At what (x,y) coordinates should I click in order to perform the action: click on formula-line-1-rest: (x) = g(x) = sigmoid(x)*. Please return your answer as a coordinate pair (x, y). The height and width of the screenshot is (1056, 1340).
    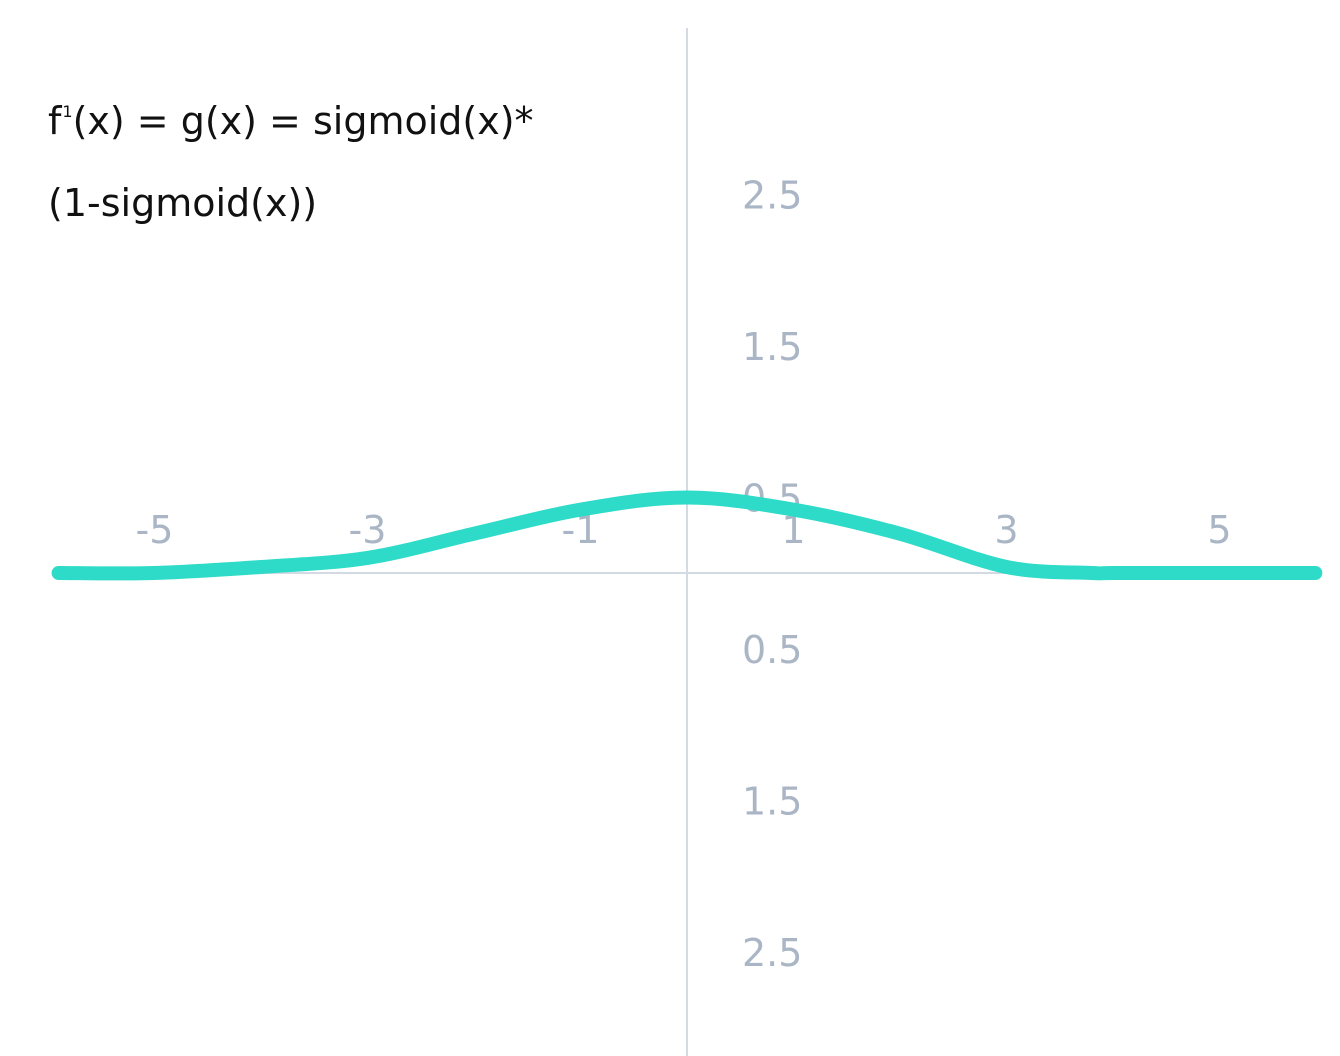
    Looking at the image, I should click on (303, 121).